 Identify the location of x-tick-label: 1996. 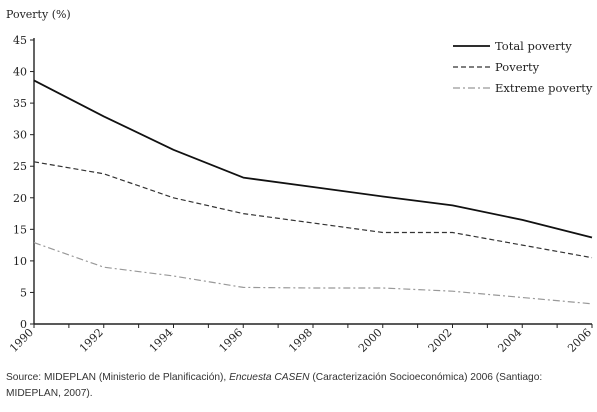
(230, 340).